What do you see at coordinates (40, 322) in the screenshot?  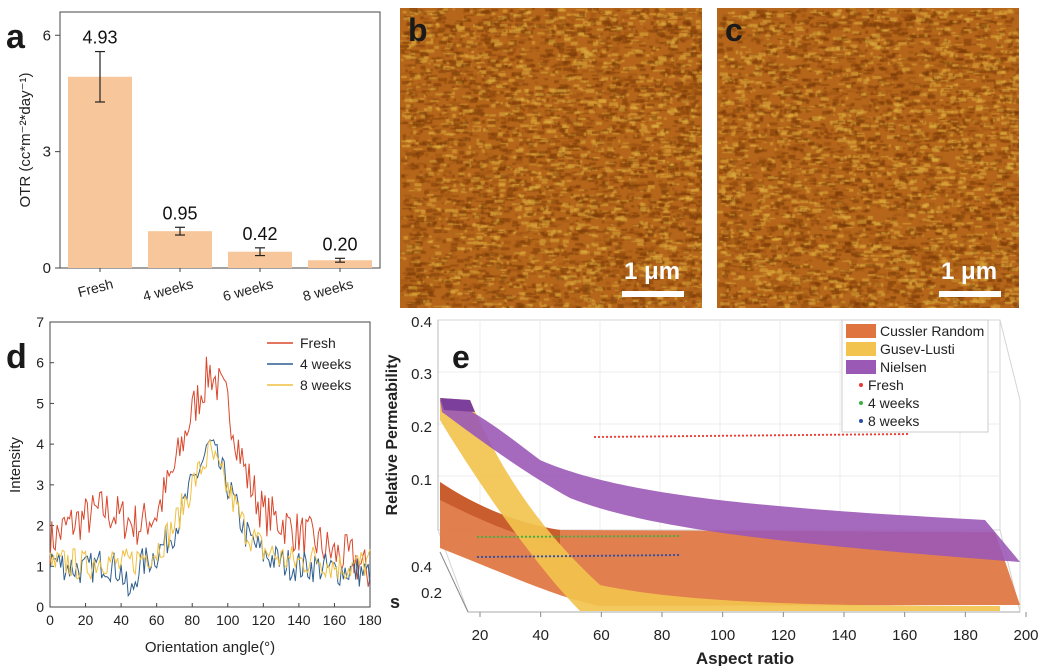 I see `y-tick-label: 7` at bounding box center [40, 322].